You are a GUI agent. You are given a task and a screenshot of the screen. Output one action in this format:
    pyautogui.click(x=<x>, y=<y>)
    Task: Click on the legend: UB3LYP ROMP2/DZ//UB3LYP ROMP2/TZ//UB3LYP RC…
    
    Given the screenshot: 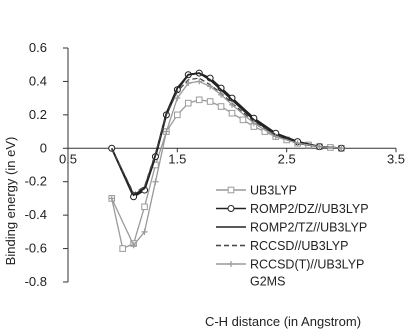 What is the action you would take?
    pyautogui.click(x=292, y=236)
    